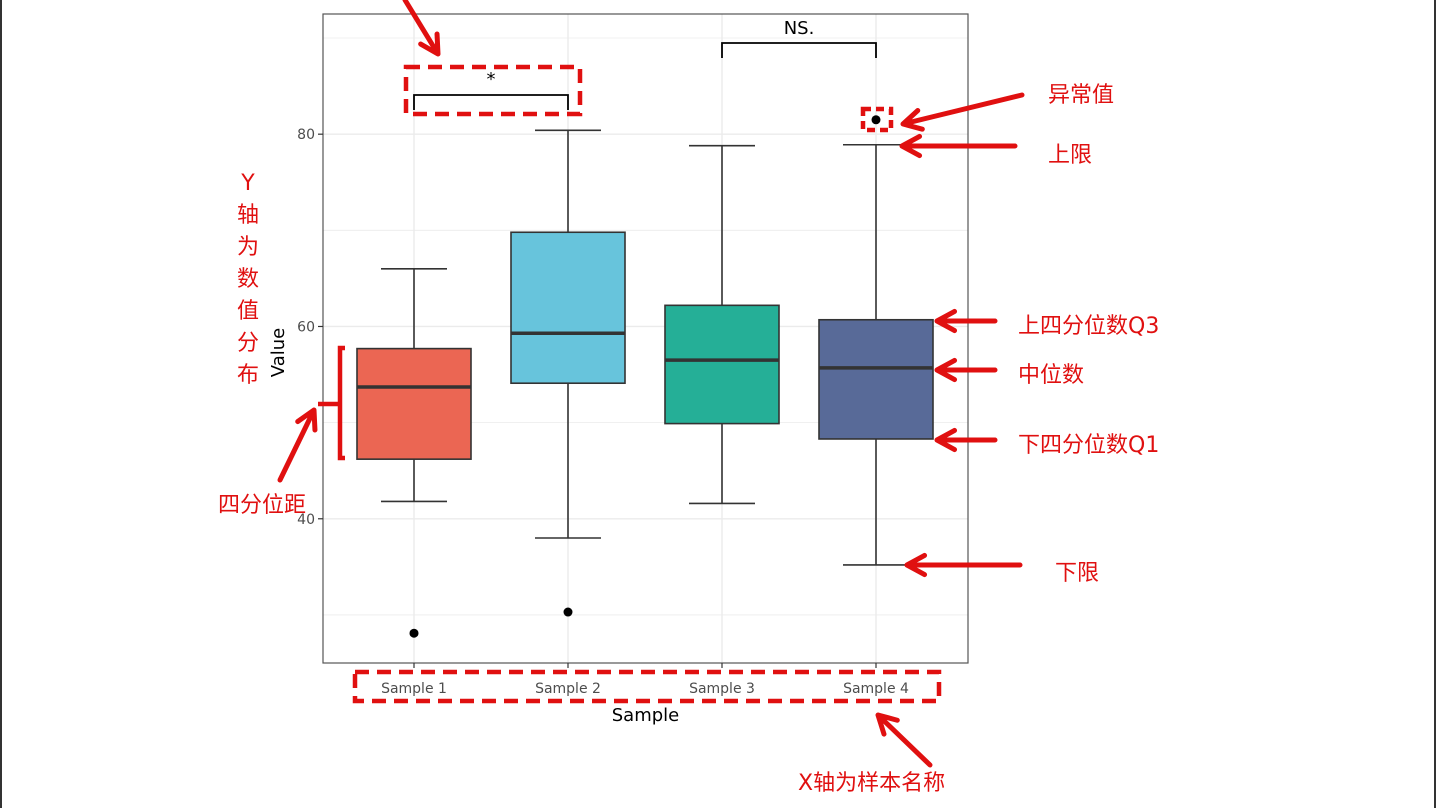 Image resolution: width=1436 pixels, height=808 pixels. What do you see at coordinates (306, 520) in the screenshot?
I see `y-tick-label: 40` at bounding box center [306, 520].